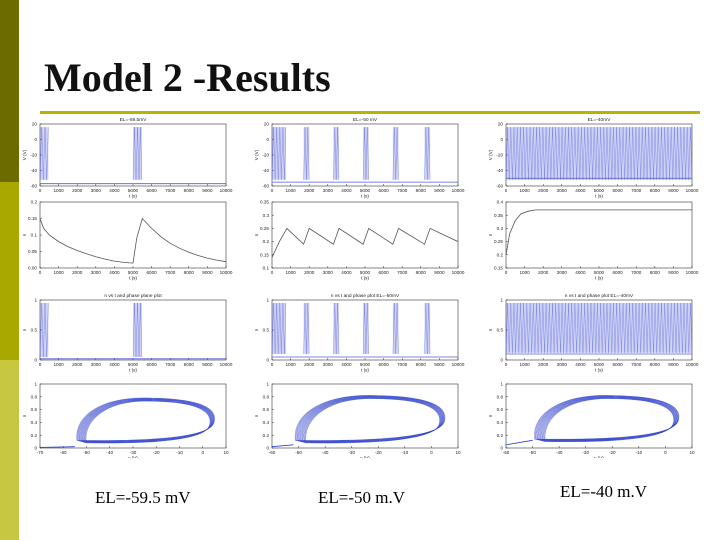  Describe the element at coordinates (265, 186) in the screenshot. I see `y-tick-label: -60` at that location.